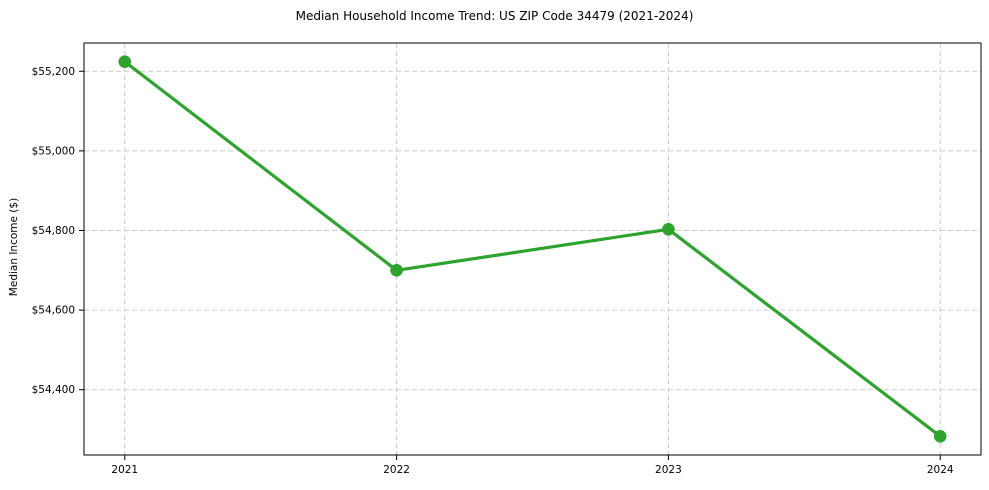 This screenshot has height=490, width=989. I want to click on y-tick-label: $55,200, so click(53, 72).